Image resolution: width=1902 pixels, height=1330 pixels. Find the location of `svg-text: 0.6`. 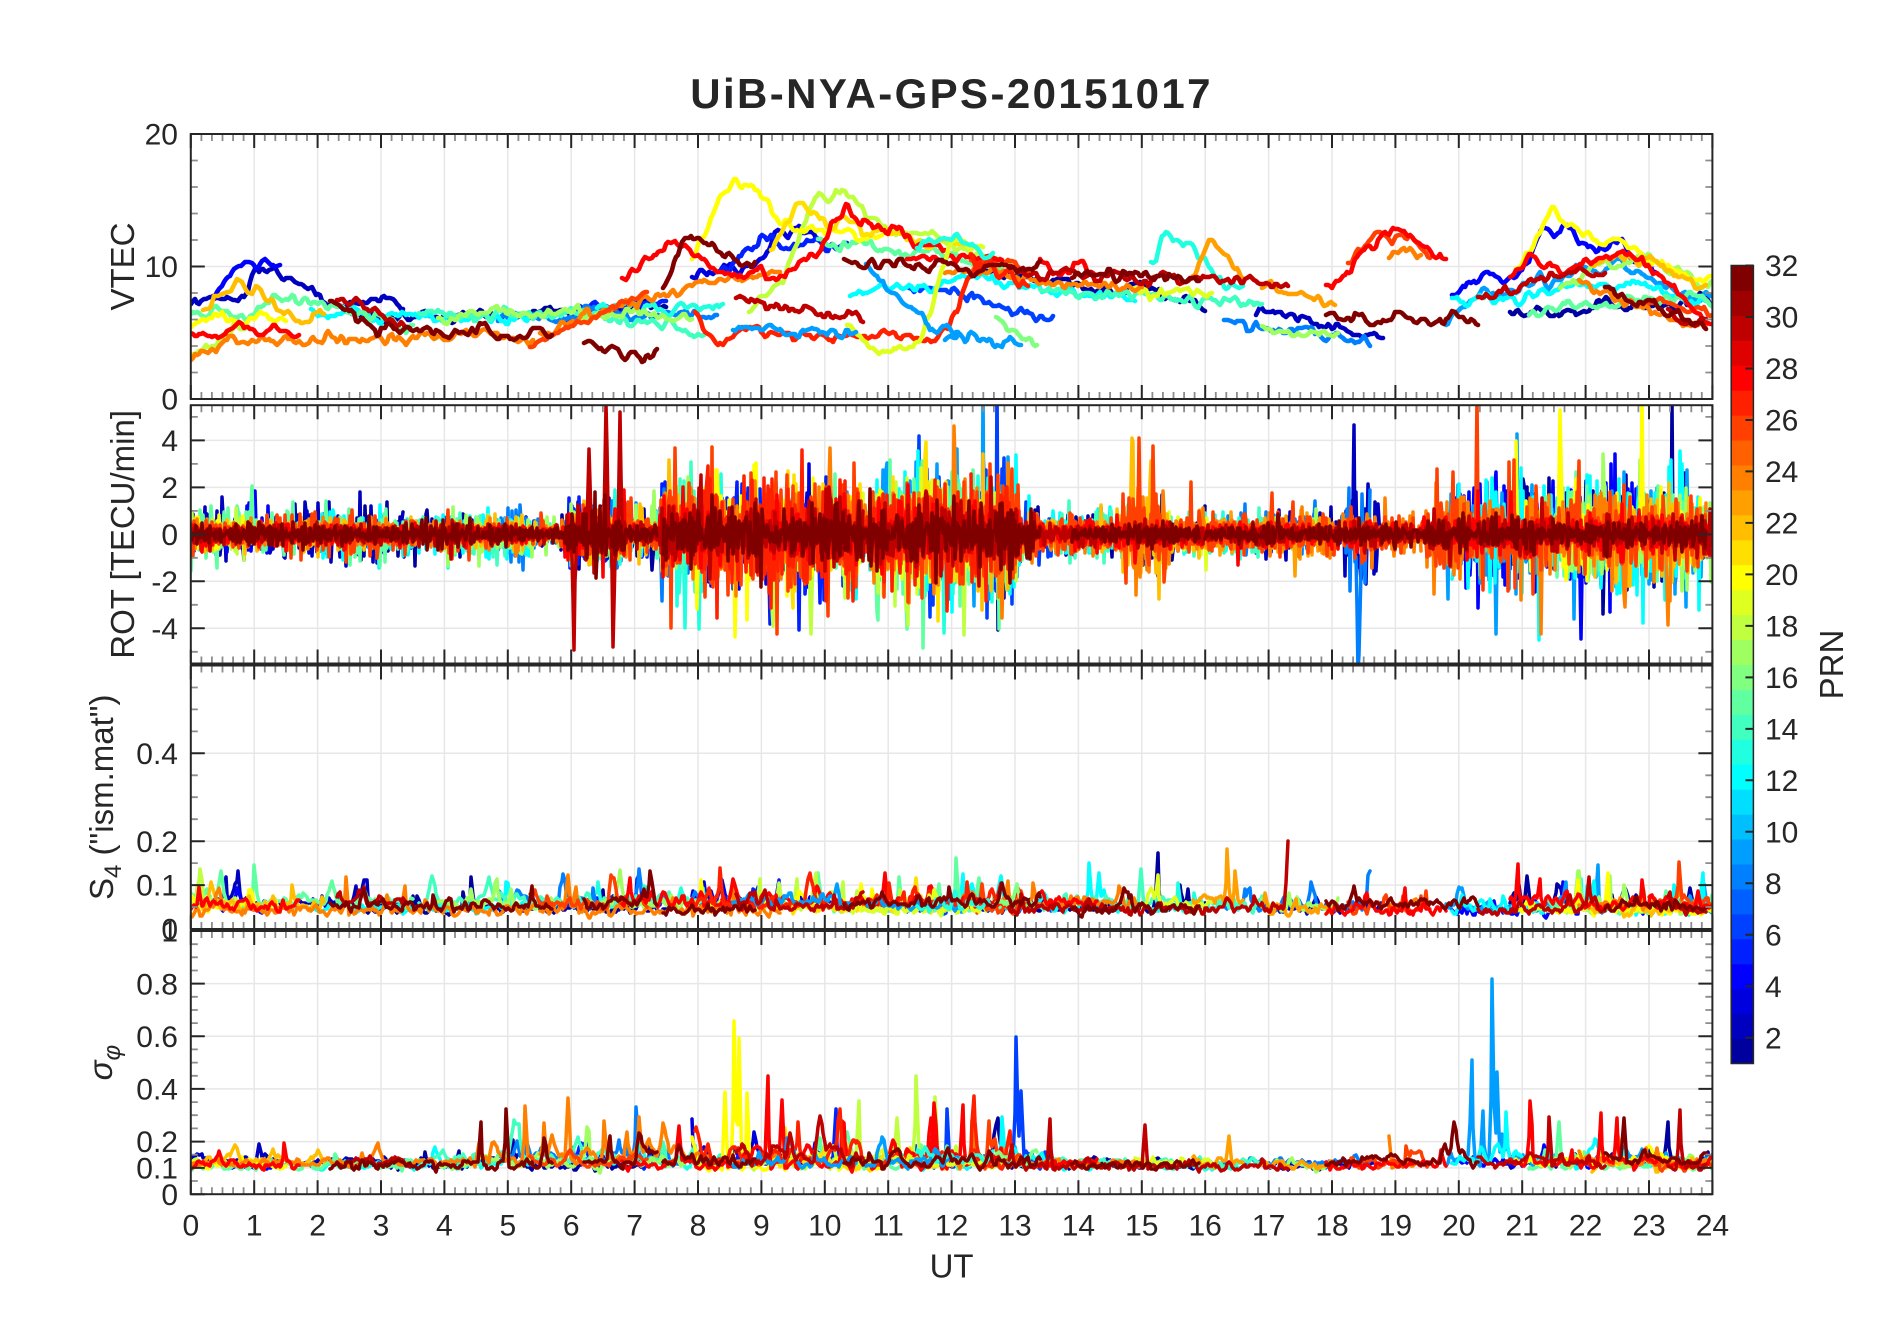

svg-text: 0.6 is located at coordinates (157, 1037).